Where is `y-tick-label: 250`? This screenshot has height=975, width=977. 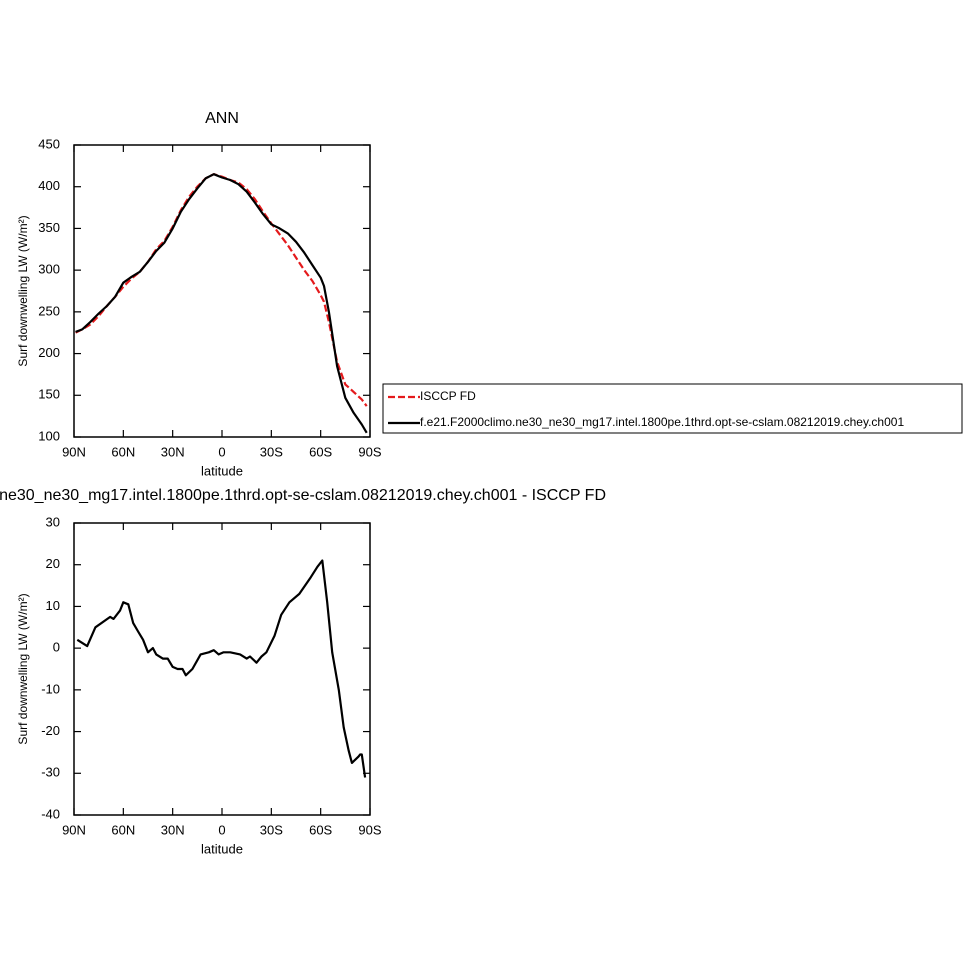 y-tick-label: 250 is located at coordinates (49, 310).